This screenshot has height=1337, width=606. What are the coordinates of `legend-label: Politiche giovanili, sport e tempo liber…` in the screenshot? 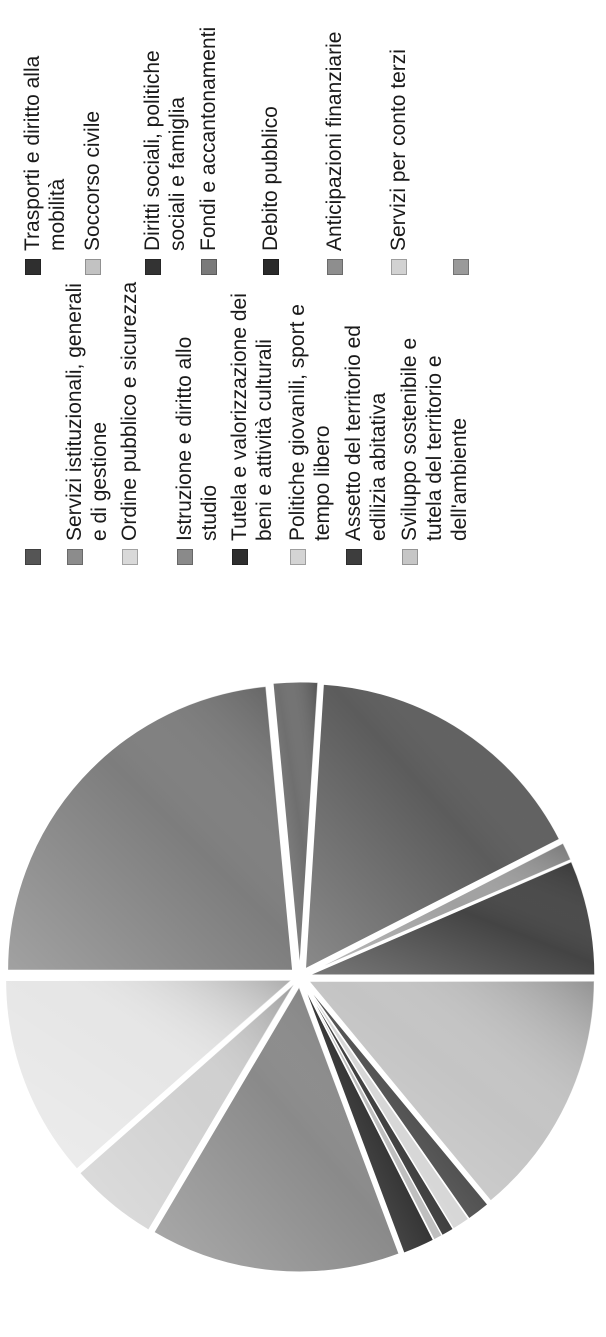 It's located at (310, 422).